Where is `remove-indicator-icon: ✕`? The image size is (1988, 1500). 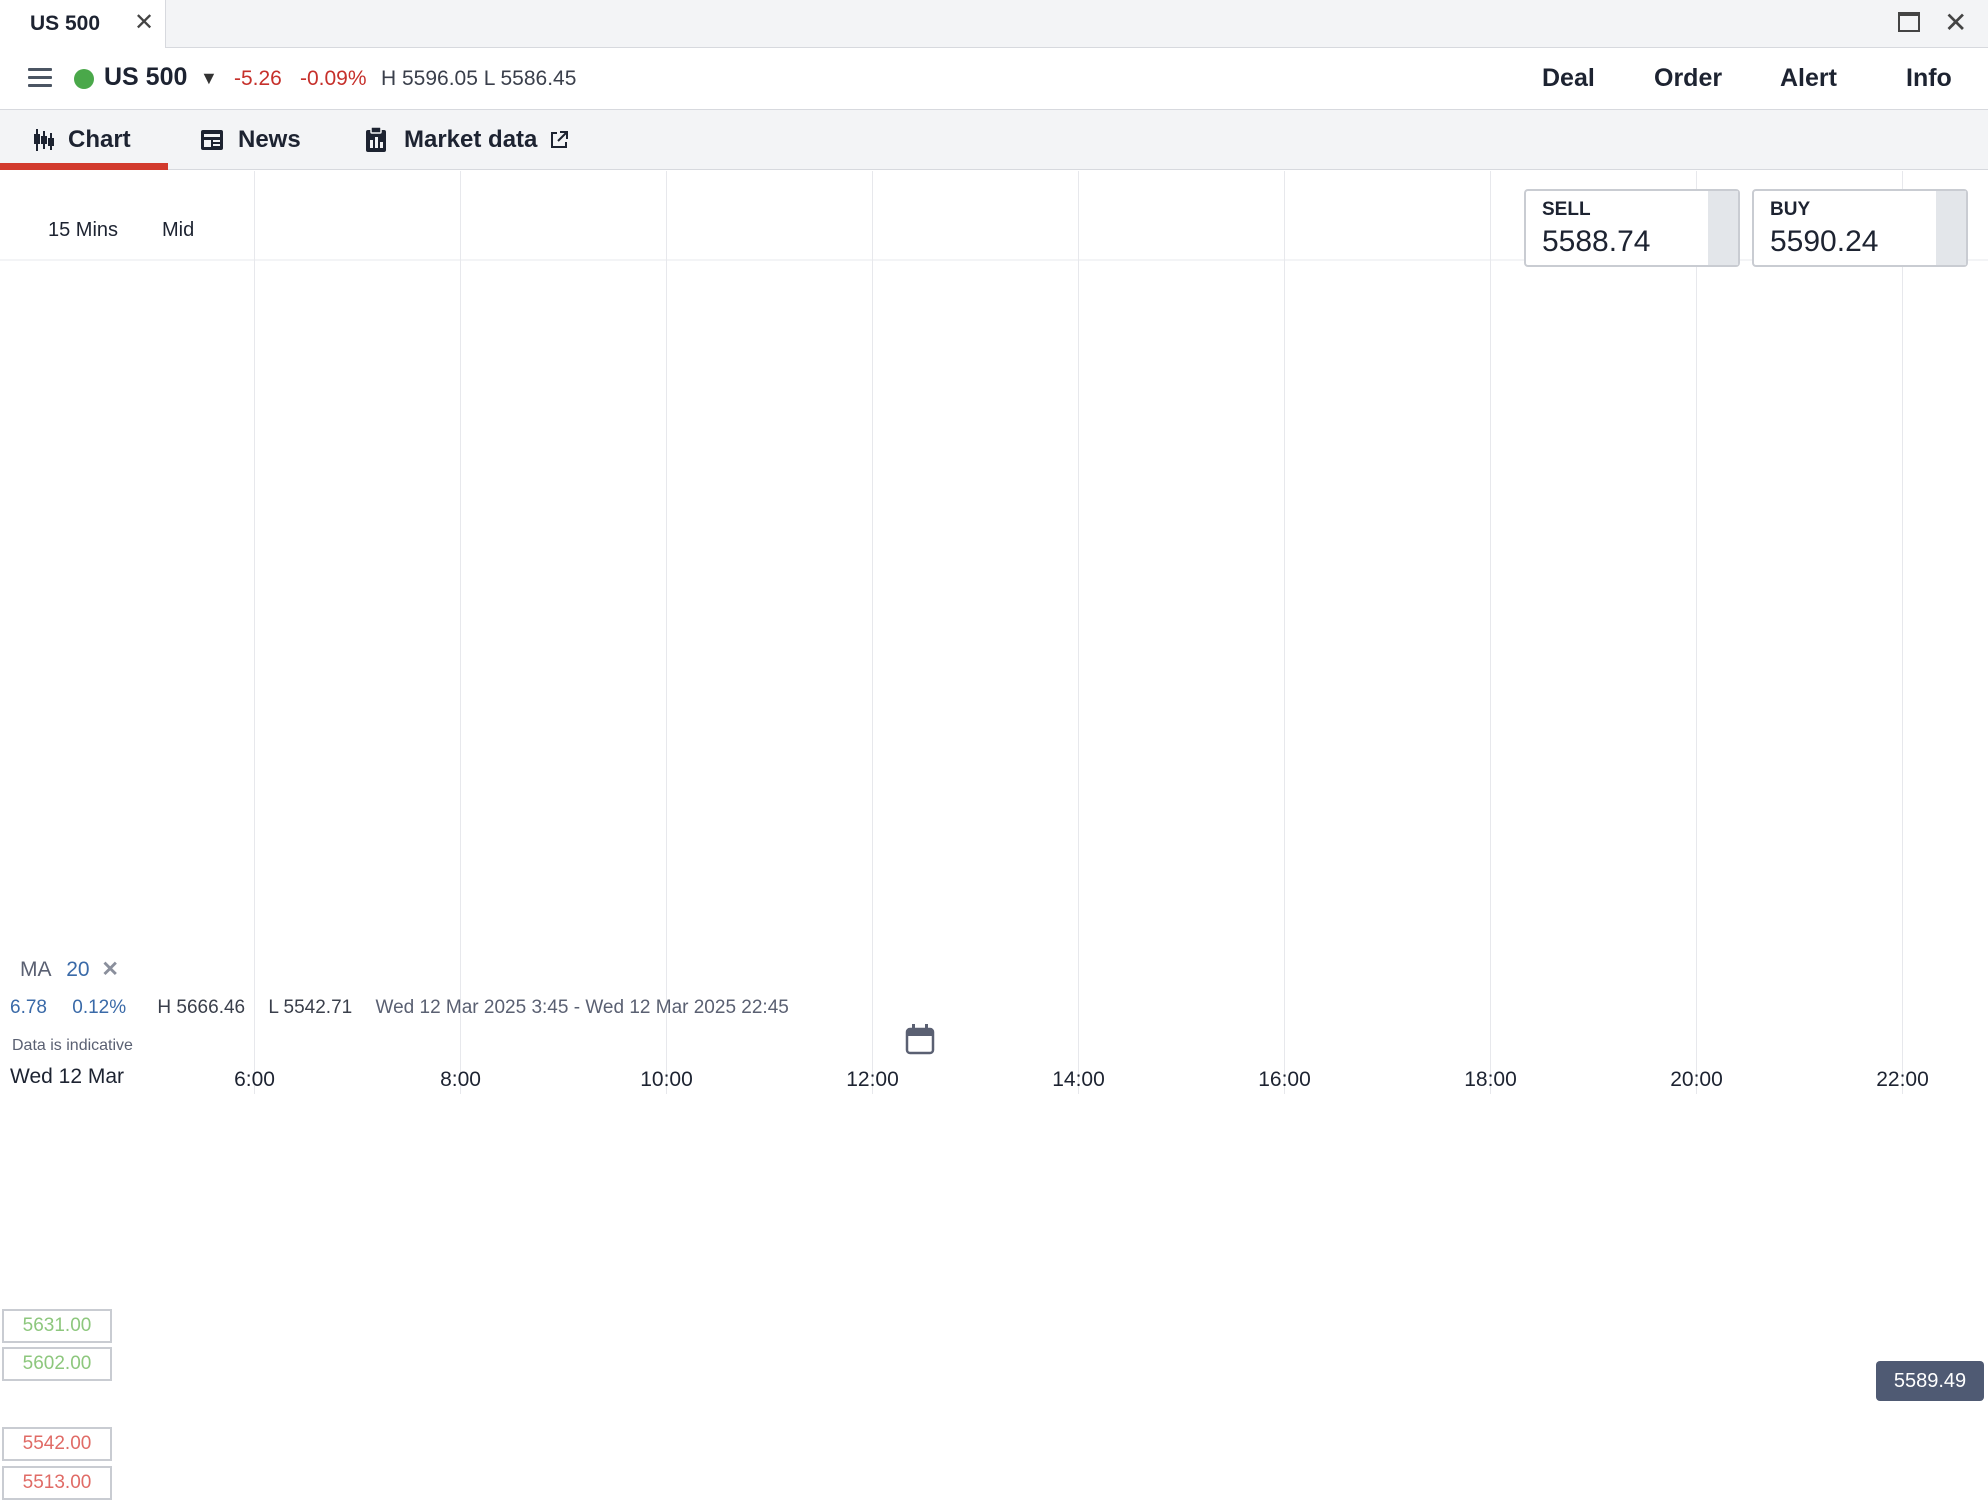
remove-indicator-icon: ✕ is located at coordinates (110, 969).